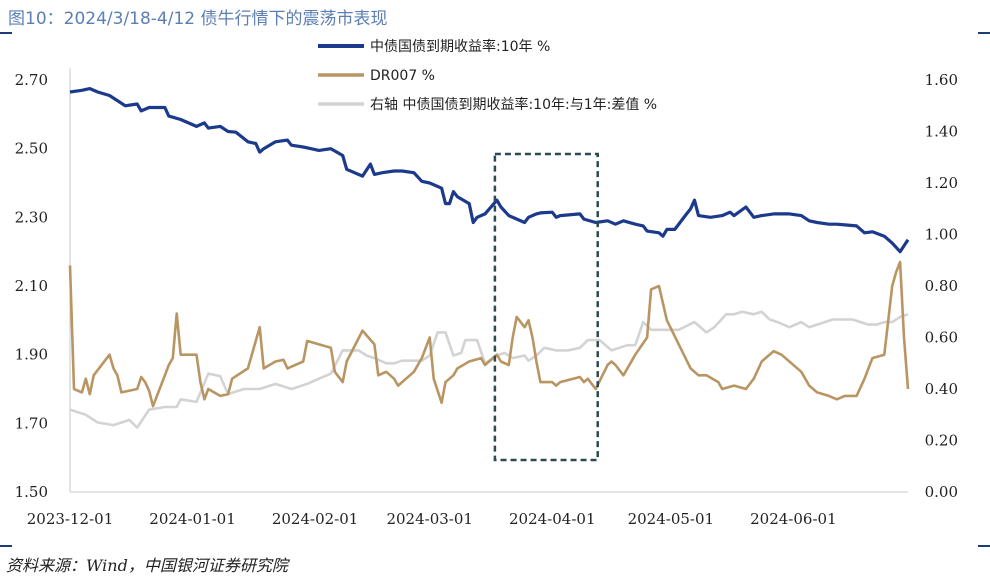  Describe the element at coordinates (31, 217) in the screenshot. I see `y-tick-left-label: 2.30` at that location.